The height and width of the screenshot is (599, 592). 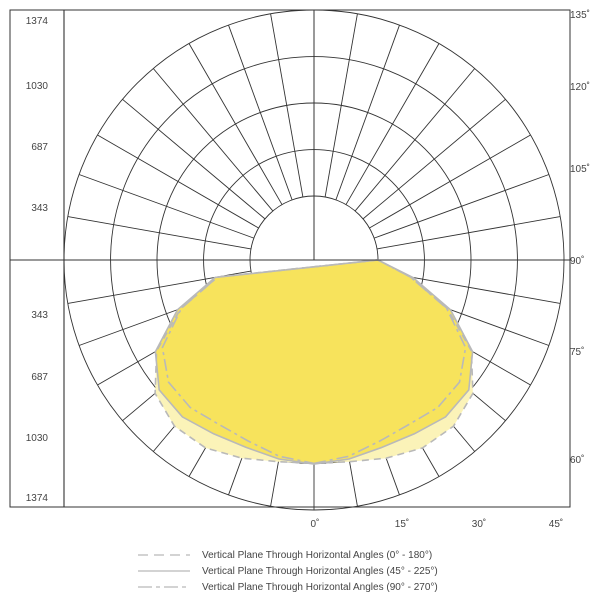 What do you see at coordinates (402, 524) in the screenshot?
I see `angle-tick-label: 15˚` at bounding box center [402, 524].